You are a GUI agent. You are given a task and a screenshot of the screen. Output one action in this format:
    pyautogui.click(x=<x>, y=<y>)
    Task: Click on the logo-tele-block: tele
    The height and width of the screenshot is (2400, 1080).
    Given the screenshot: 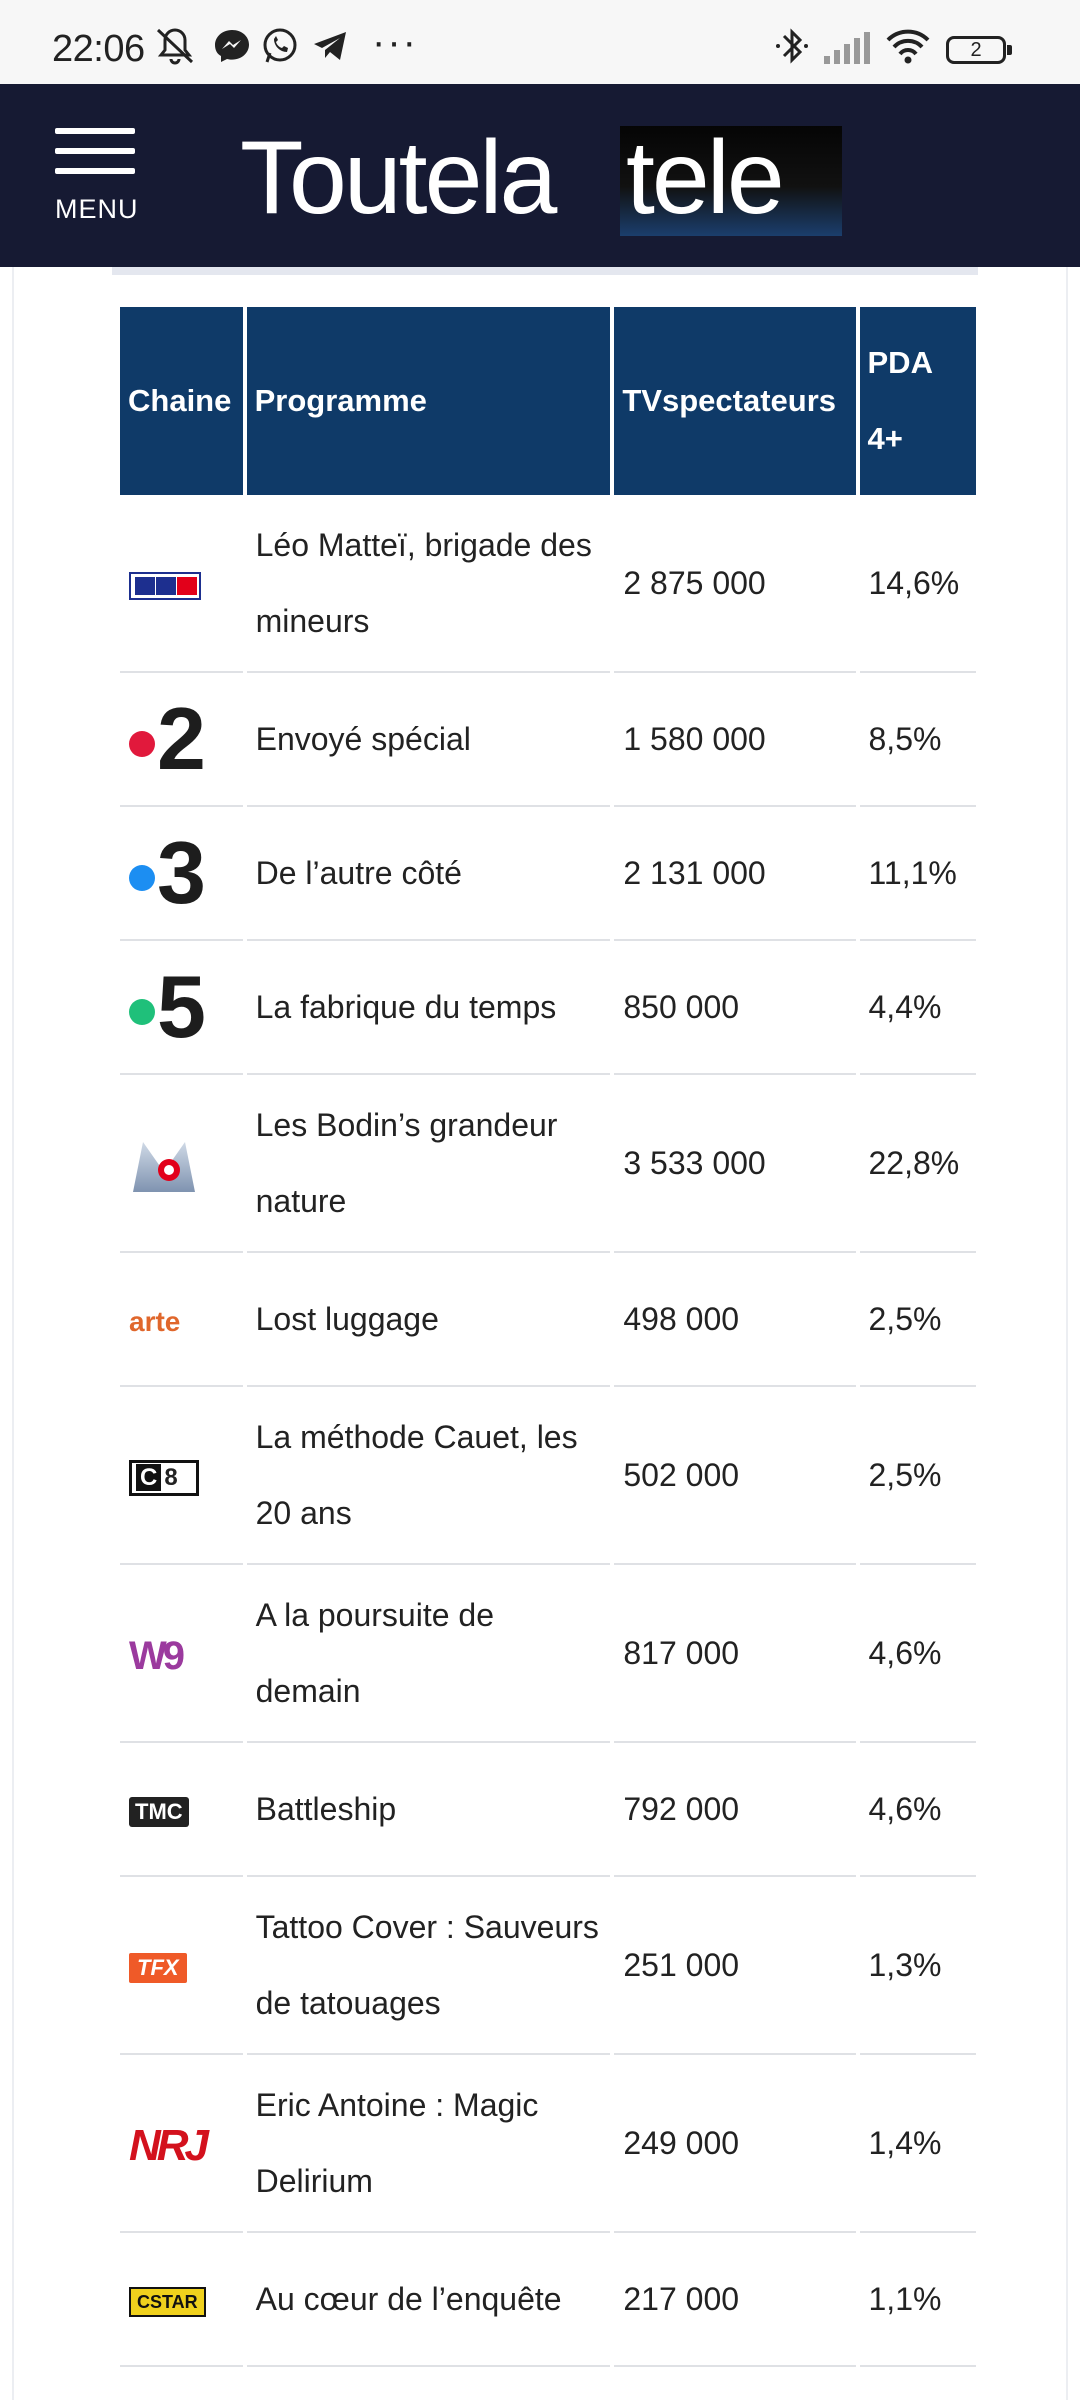 What is the action you would take?
    pyautogui.click(x=731, y=181)
    